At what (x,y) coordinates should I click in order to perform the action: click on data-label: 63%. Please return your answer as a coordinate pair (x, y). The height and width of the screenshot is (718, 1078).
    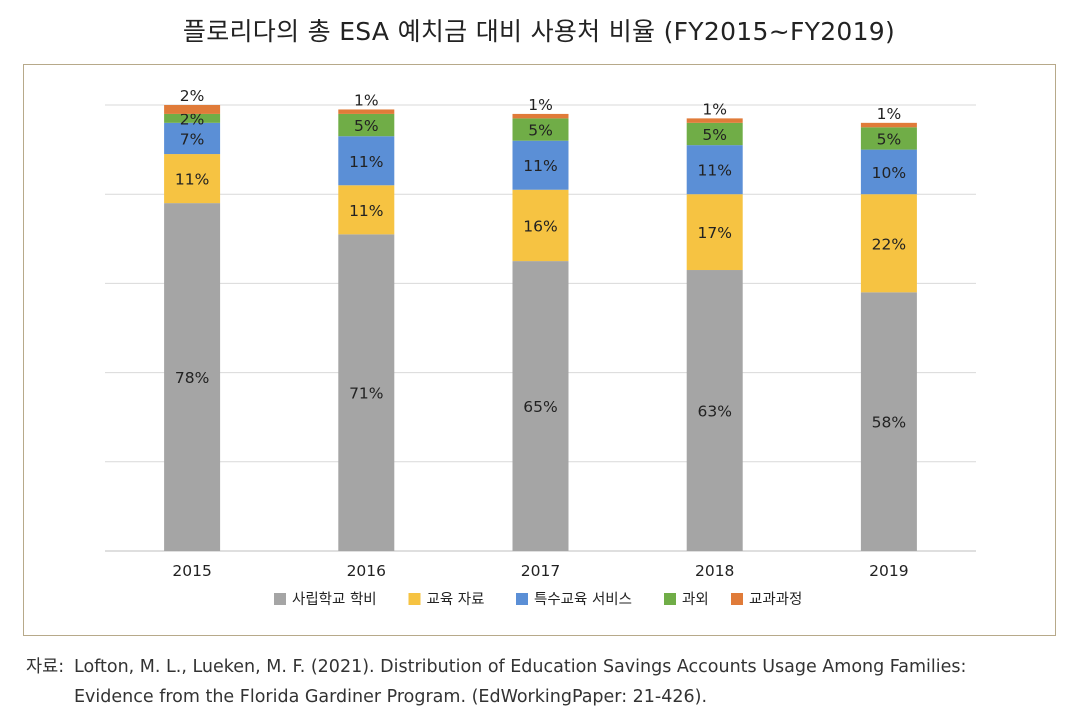
    Looking at the image, I should click on (714, 412).